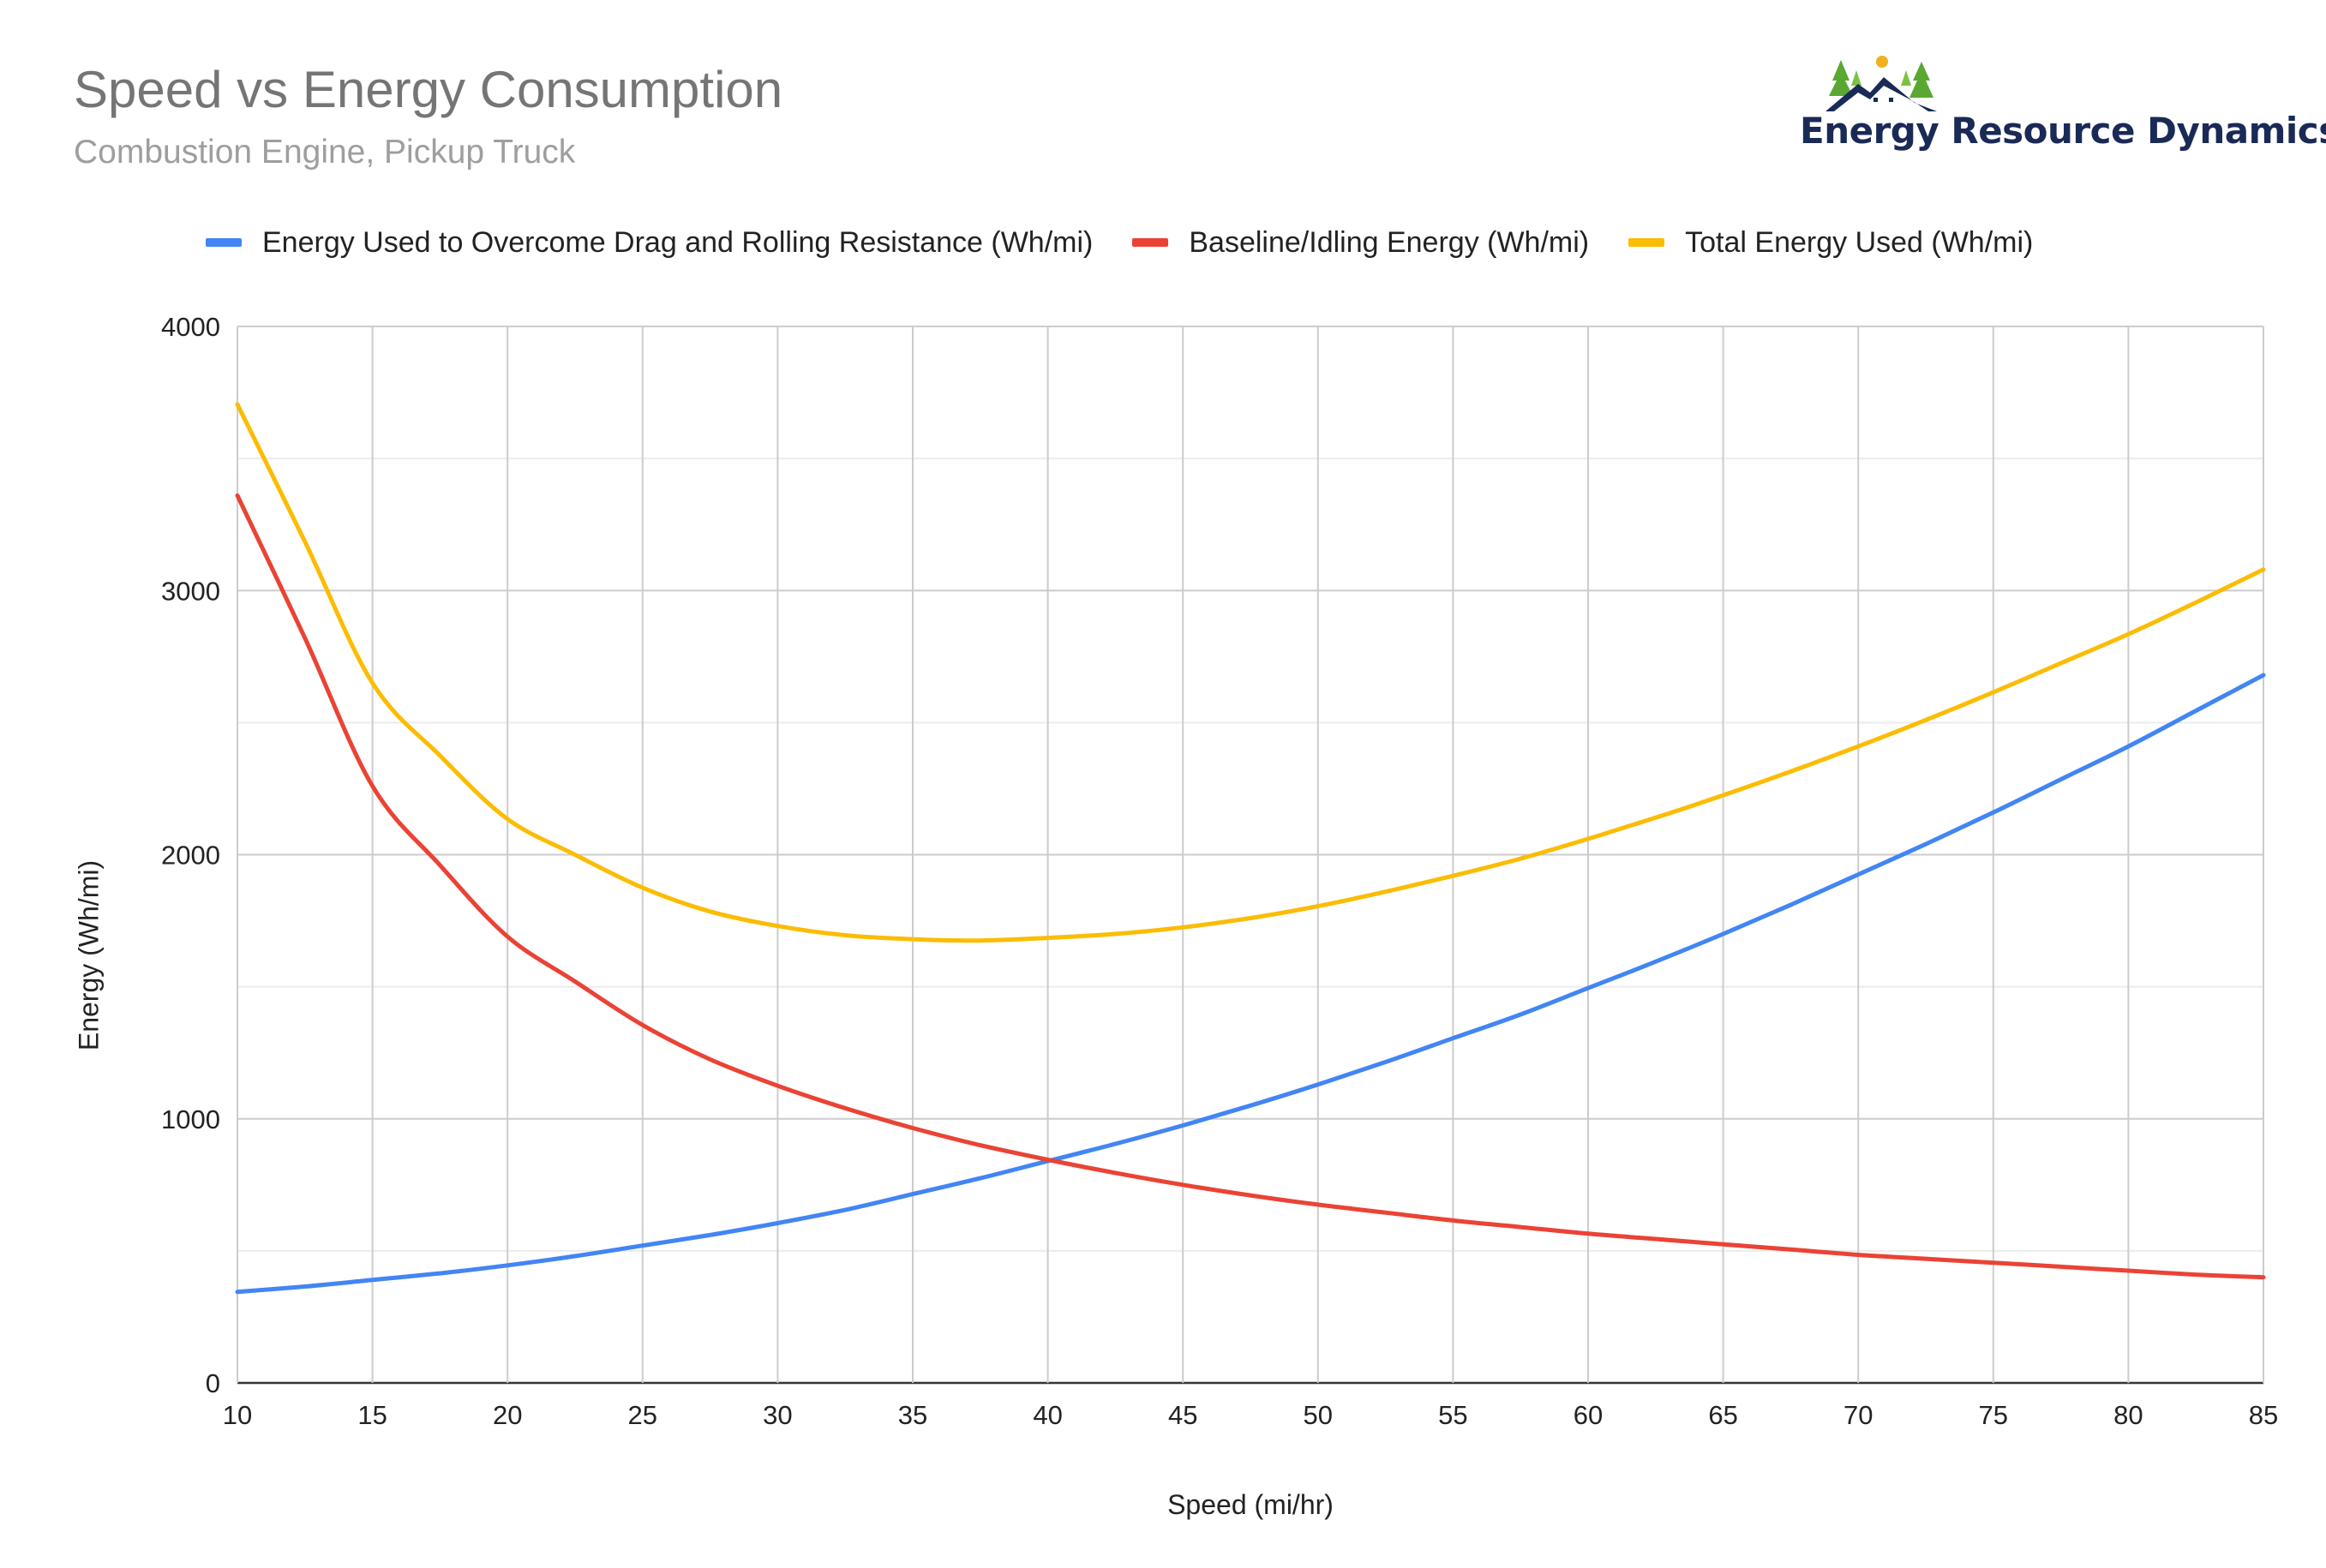  Describe the element at coordinates (191, 1119) in the screenshot. I see `y-tick-label: 1000` at that location.